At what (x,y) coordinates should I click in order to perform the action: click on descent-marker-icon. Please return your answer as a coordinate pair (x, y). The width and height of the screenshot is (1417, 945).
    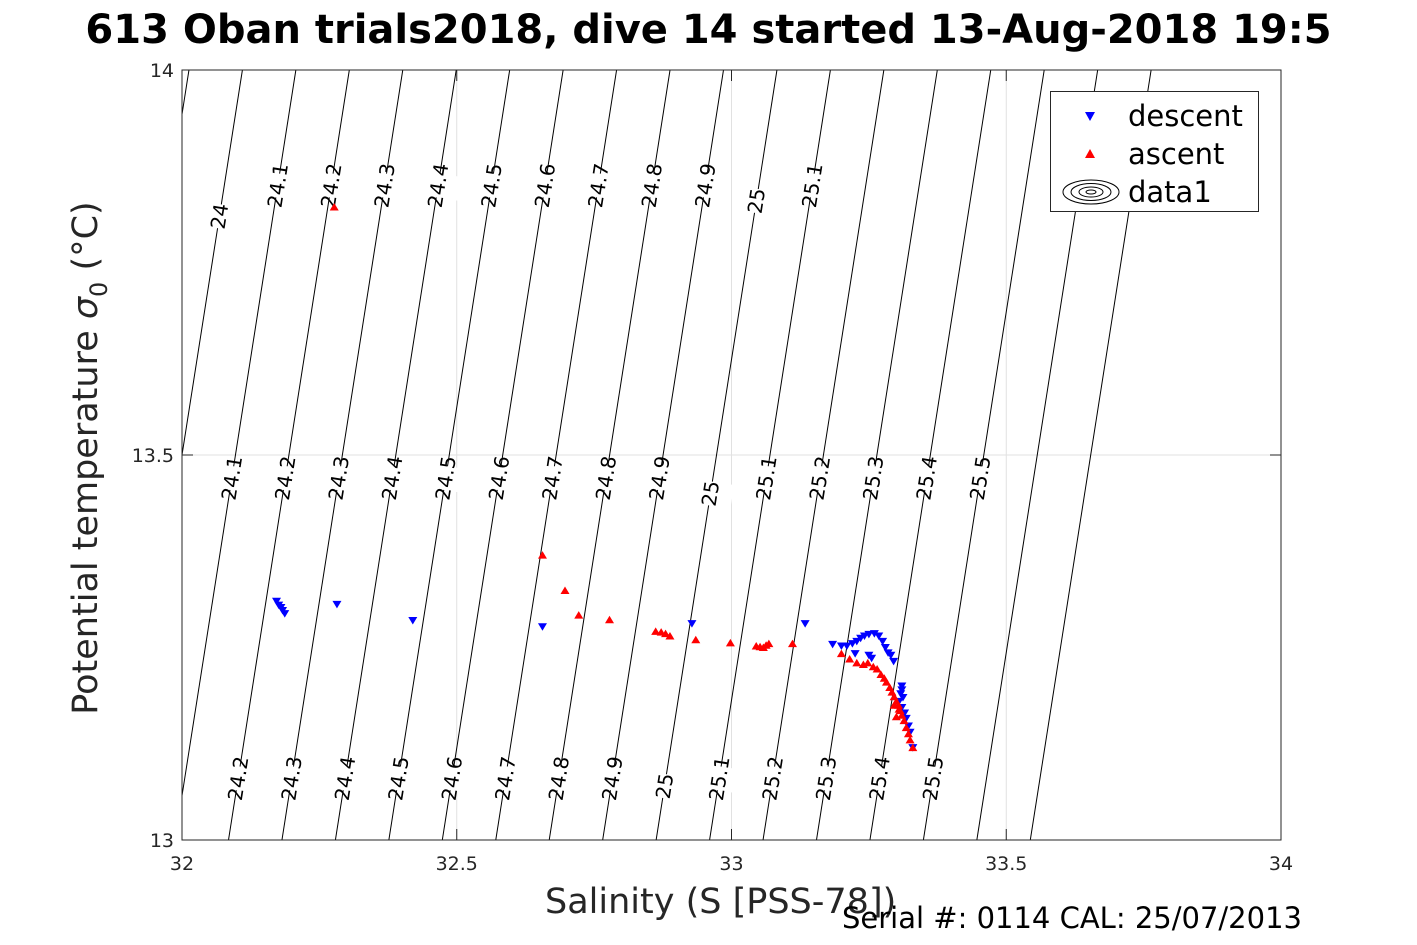
    Looking at the image, I should click on (1090, 116).